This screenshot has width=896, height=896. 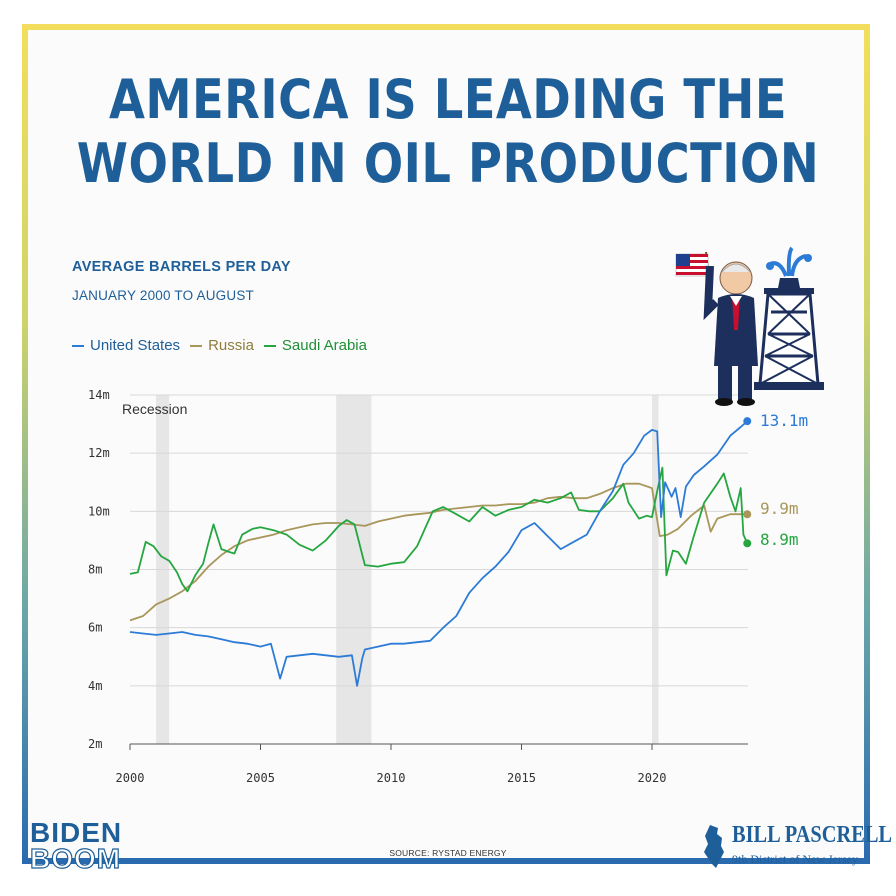 I want to click on illustration, so click(x=749, y=326).